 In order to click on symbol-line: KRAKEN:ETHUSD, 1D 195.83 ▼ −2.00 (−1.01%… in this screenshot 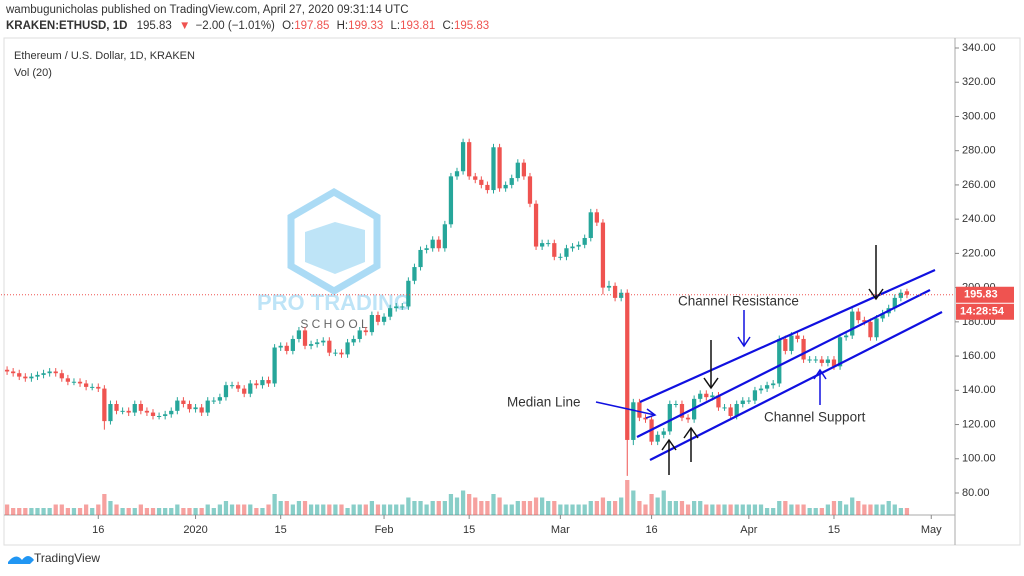, I will do `click(247, 26)`.